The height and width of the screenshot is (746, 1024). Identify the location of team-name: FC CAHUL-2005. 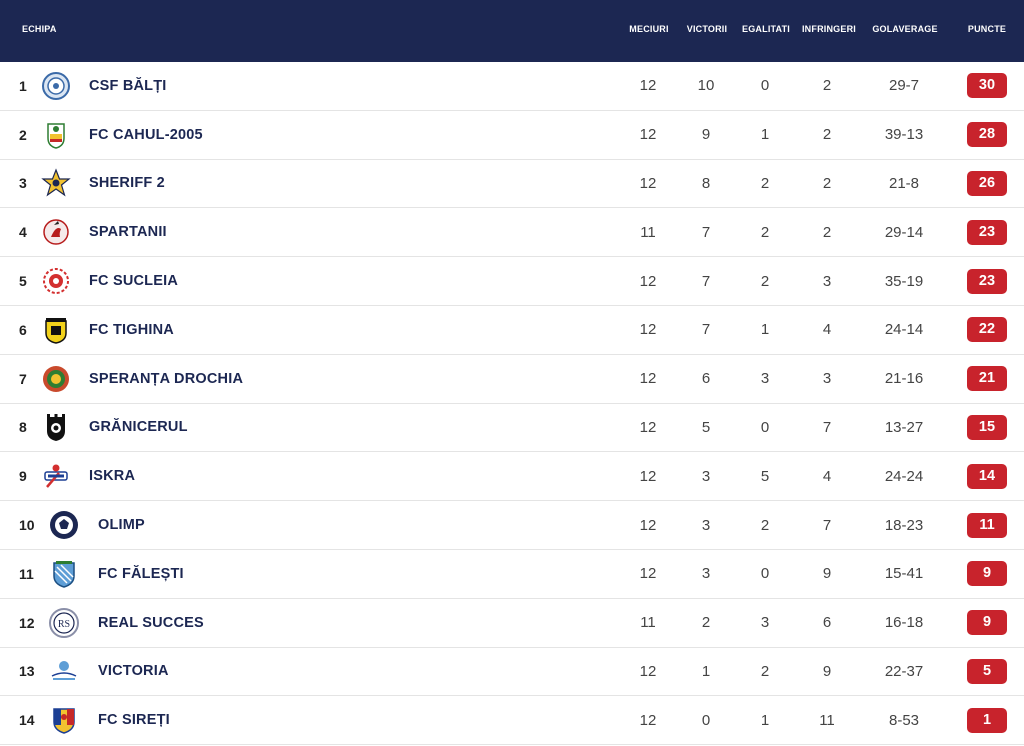
(146, 134).